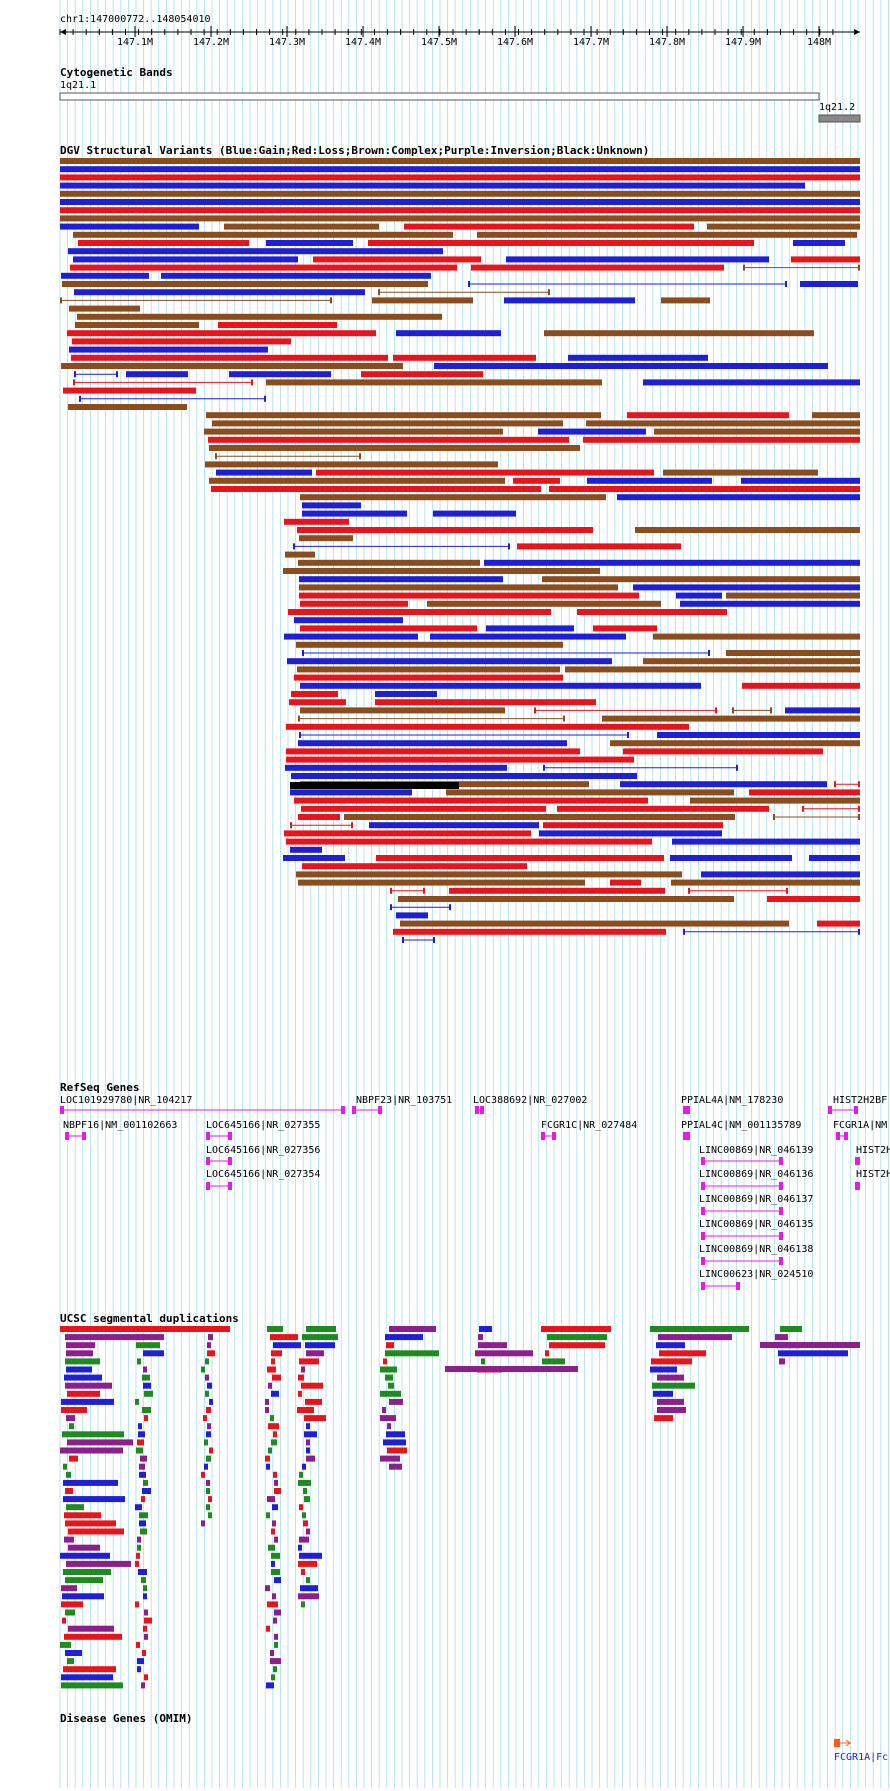 The width and height of the screenshot is (890, 1791). Describe the element at coordinates (263, 1174) in the screenshot. I see `gene-label: LOC645166|NR_027354` at that location.